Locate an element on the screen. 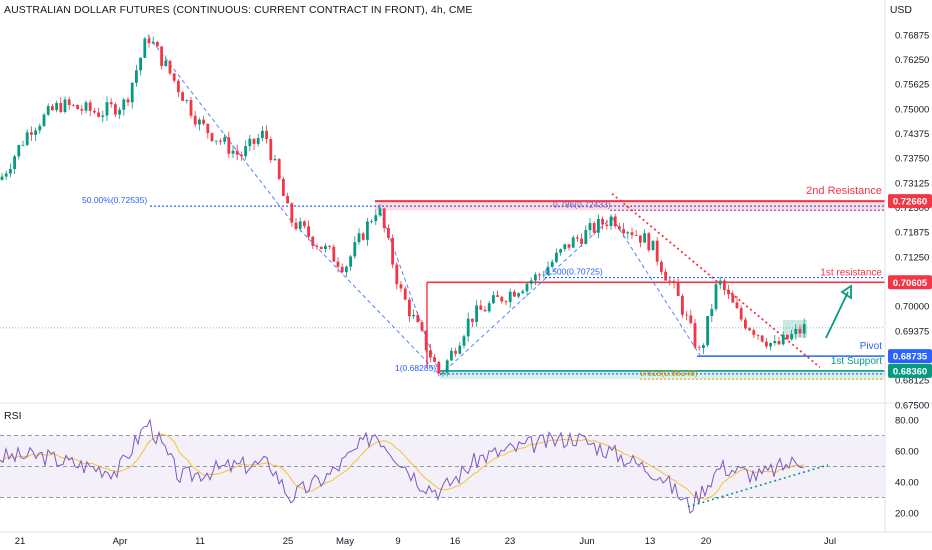  support-1-zone is located at coordinates (662, 375).